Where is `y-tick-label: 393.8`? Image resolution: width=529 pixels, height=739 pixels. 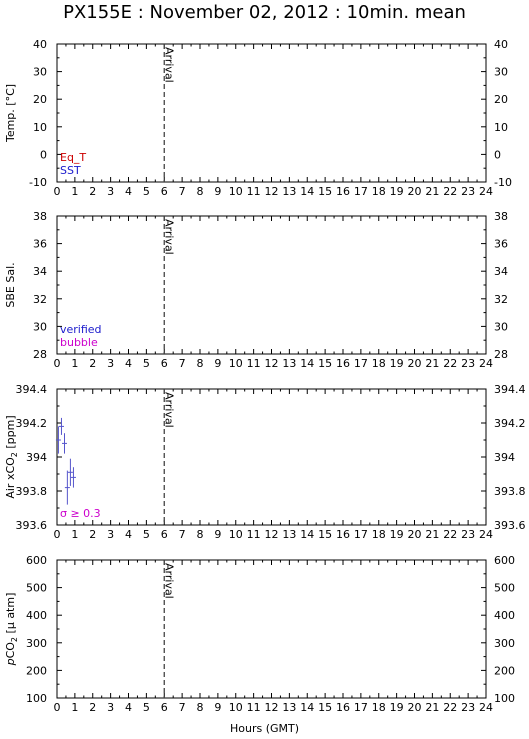
y-tick-label: 393.8 is located at coordinates (510, 491).